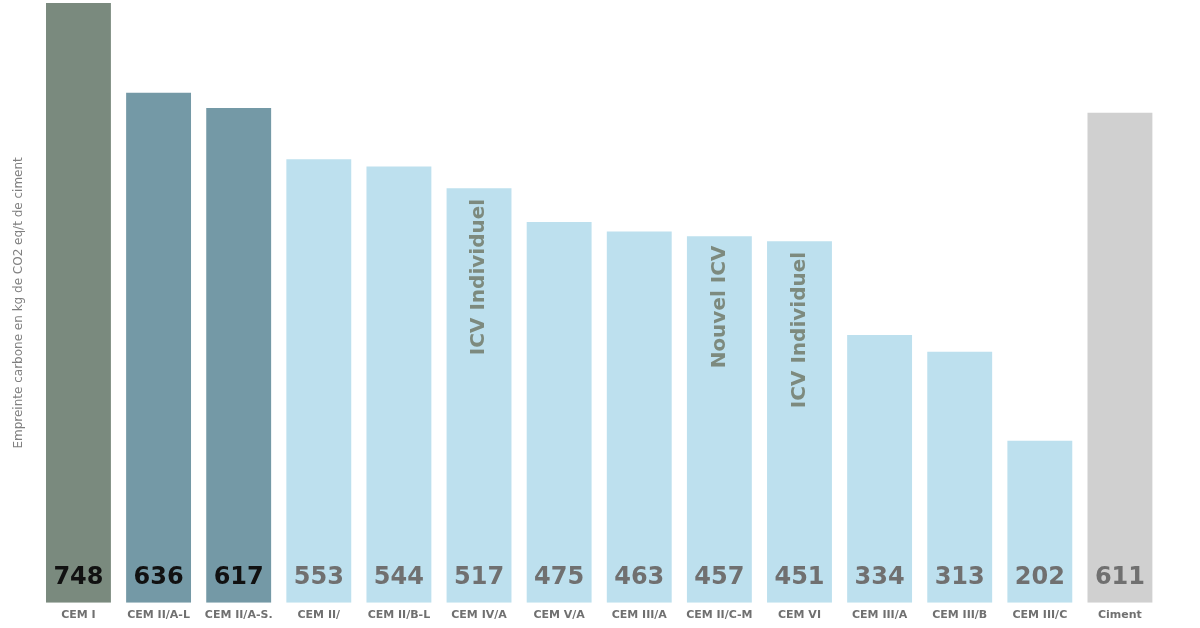  I want to click on data-label: 475, so click(559, 576).